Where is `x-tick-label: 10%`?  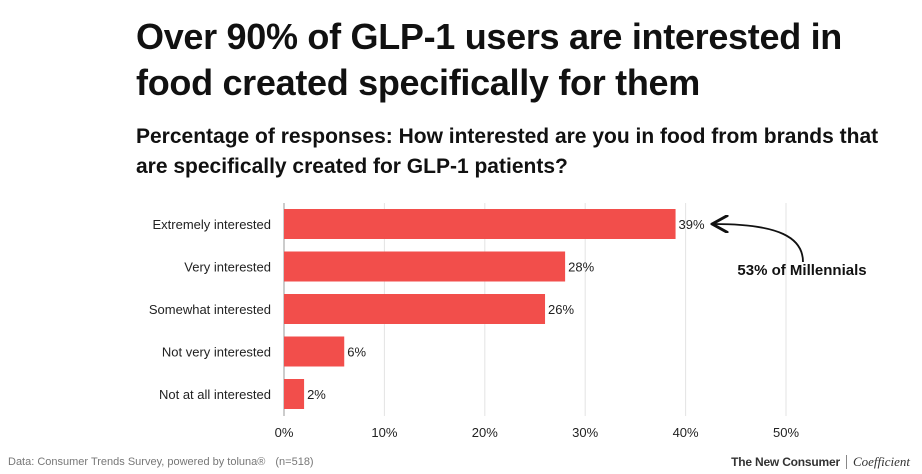
x-tick-label: 10% is located at coordinates (384, 432).